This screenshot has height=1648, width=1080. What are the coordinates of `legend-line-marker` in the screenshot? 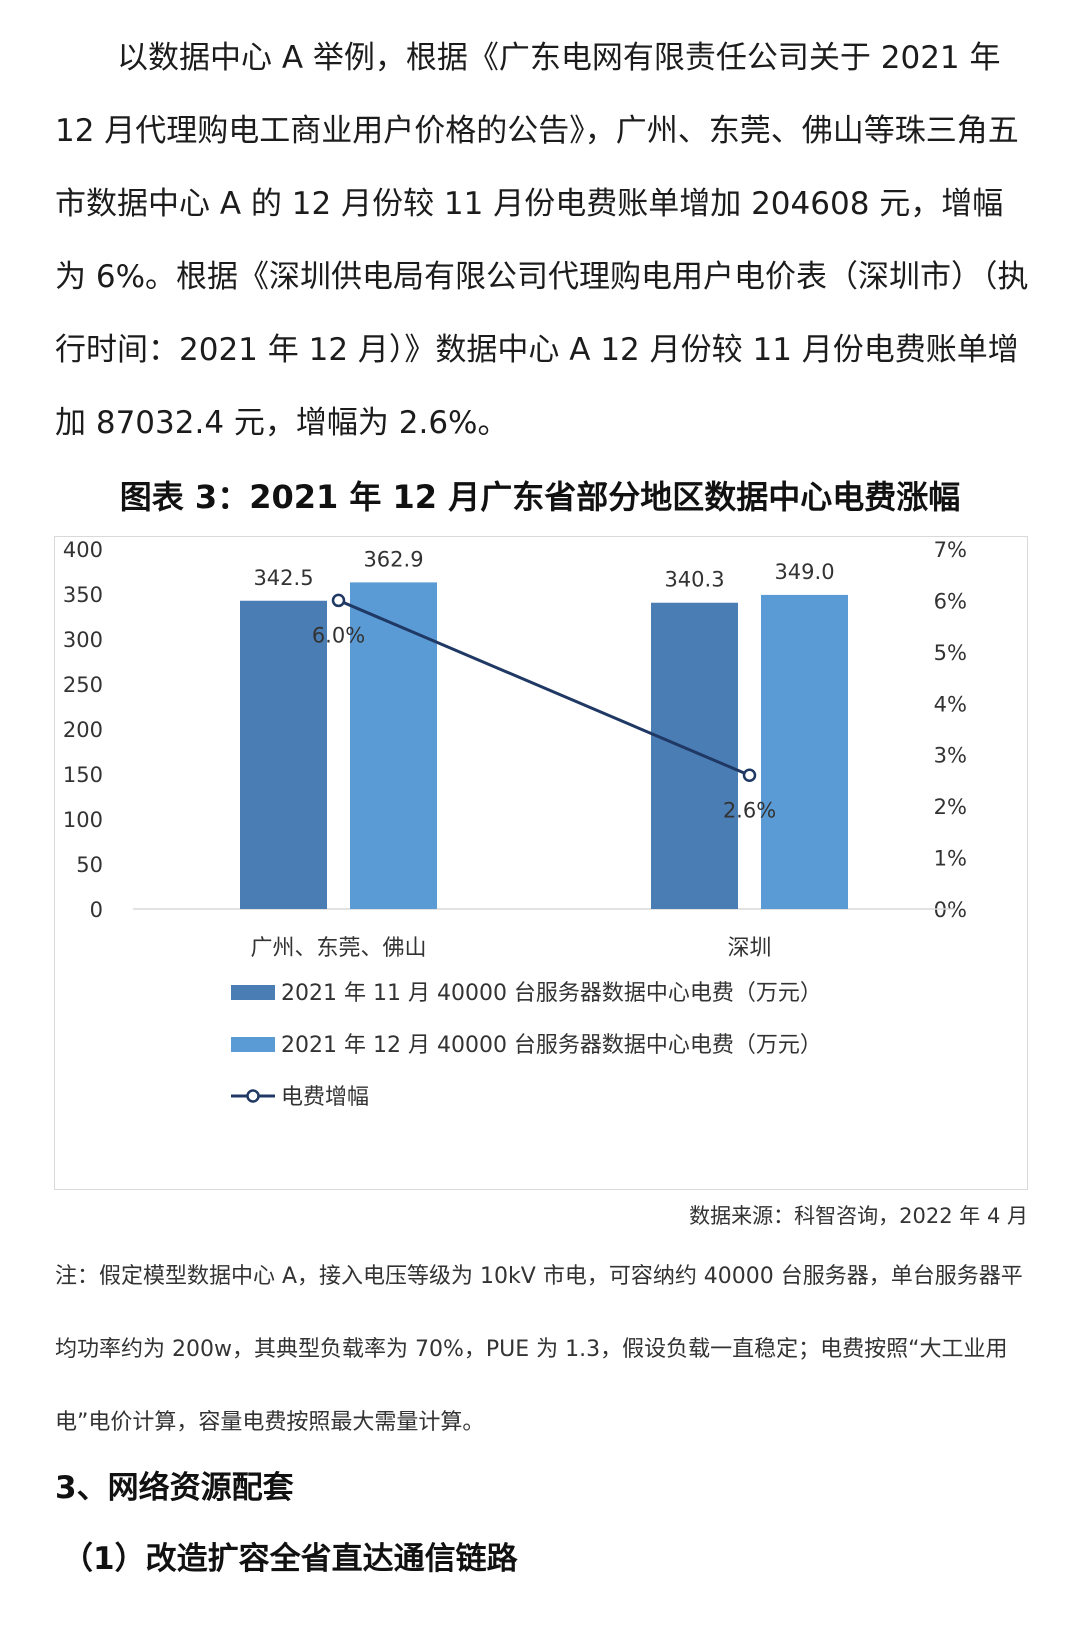 It's located at (253, 1096).